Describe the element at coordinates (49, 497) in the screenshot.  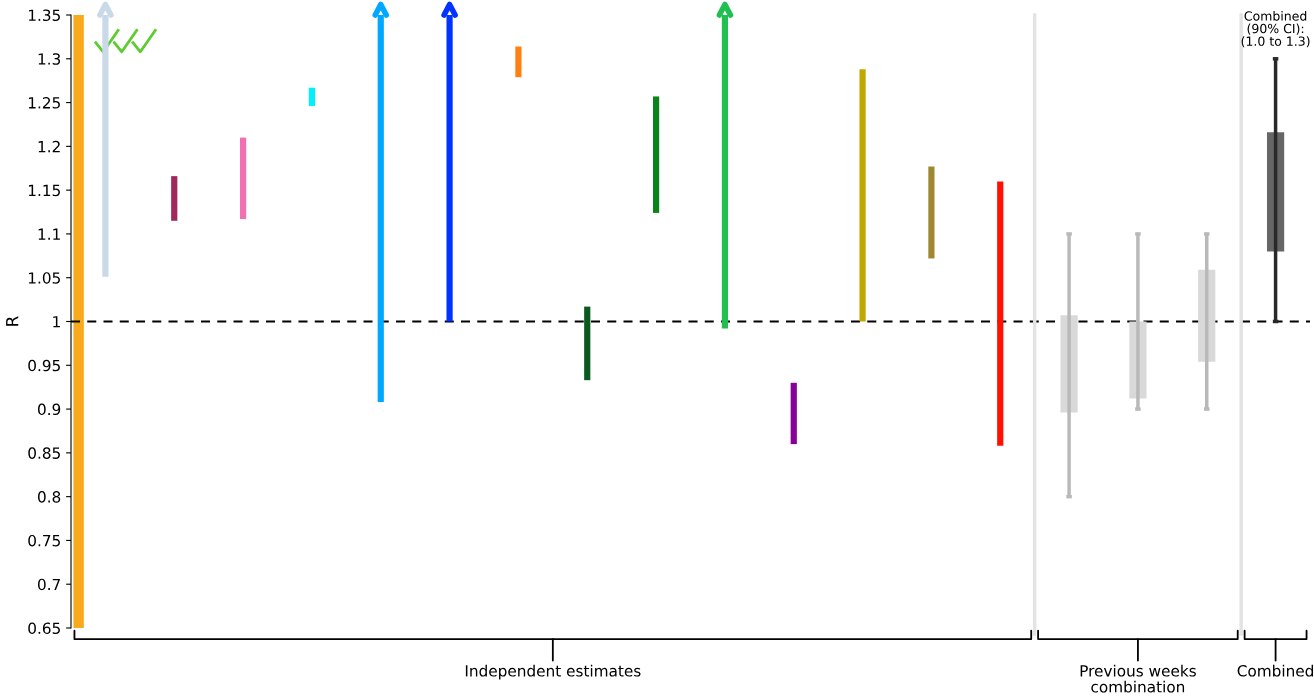
I see `y-tick-label: 0.8` at that location.